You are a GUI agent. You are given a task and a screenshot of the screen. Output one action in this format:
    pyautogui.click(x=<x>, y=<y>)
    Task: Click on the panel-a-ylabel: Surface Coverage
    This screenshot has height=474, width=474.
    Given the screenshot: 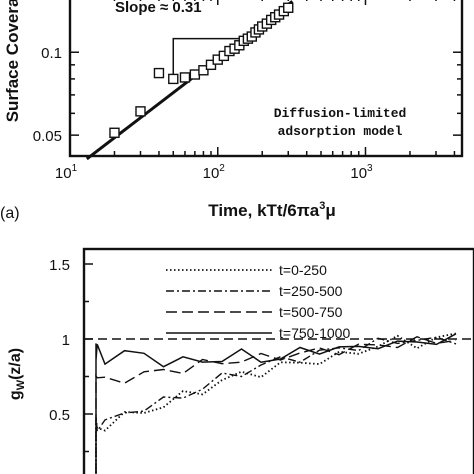 What is the action you would take?
    pyautogui.click(x=12, y=61)
    